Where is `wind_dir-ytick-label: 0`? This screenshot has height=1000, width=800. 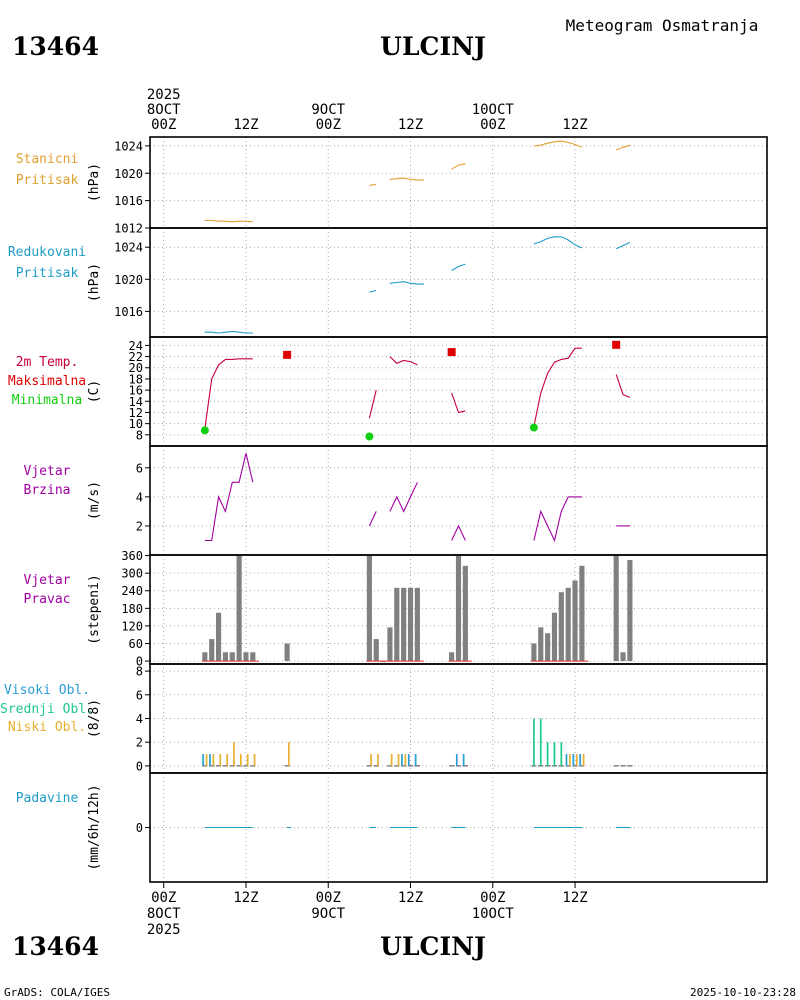 wind_dir-ytick-label: 0 is located at coordinates (139, 662).